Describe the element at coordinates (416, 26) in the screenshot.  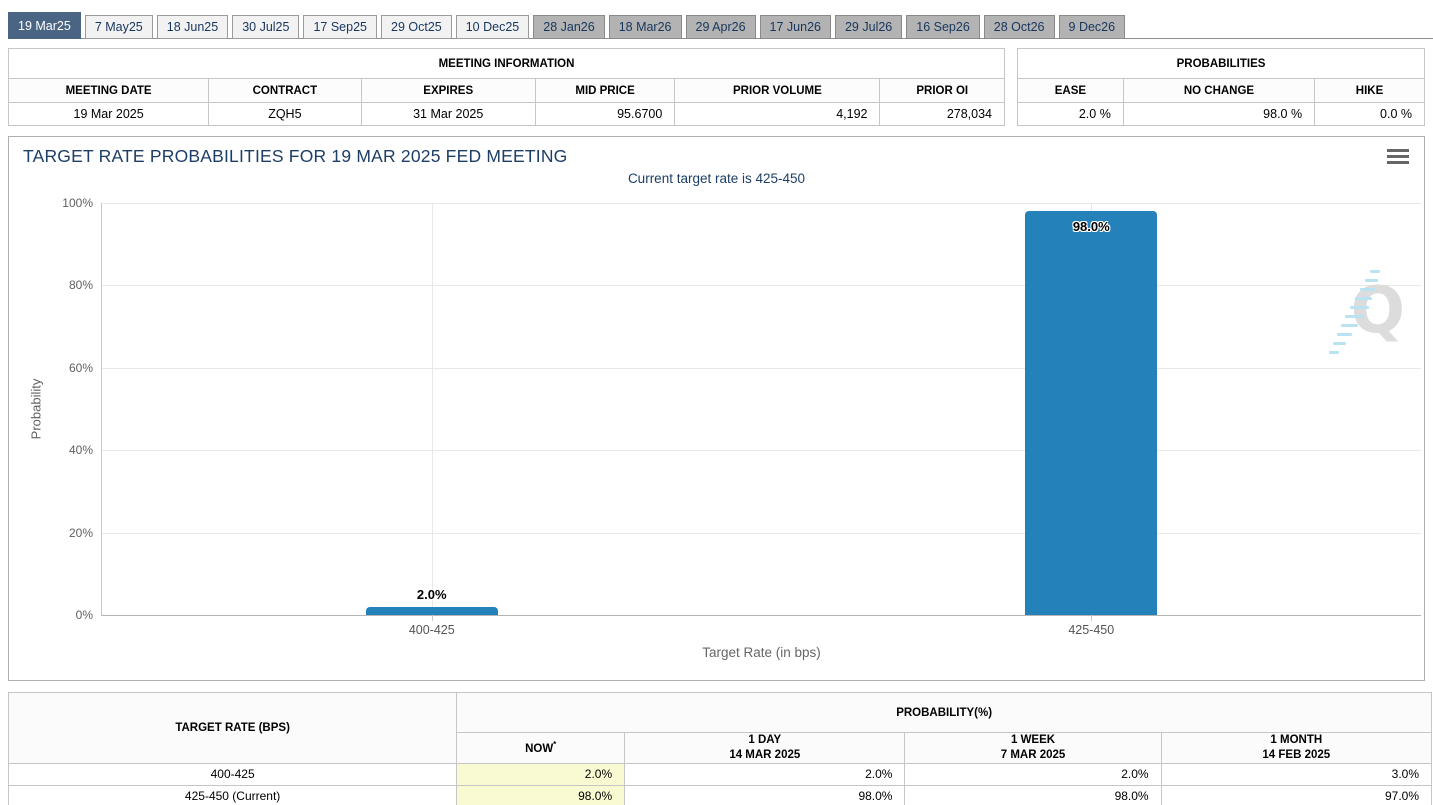
I see `tab-29-oct25: 29 Oct25` at that location.